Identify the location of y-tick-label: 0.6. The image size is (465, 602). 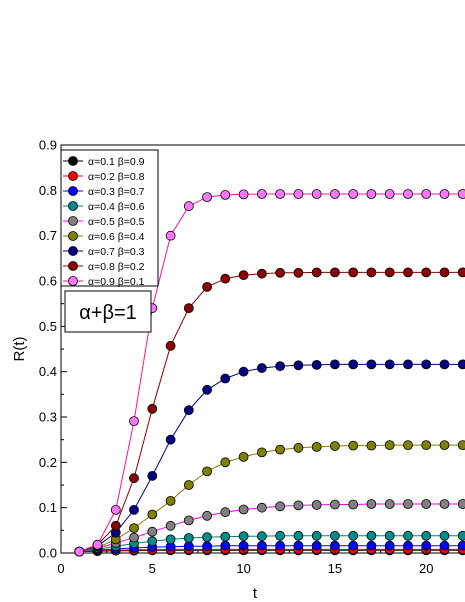
(48, 281).